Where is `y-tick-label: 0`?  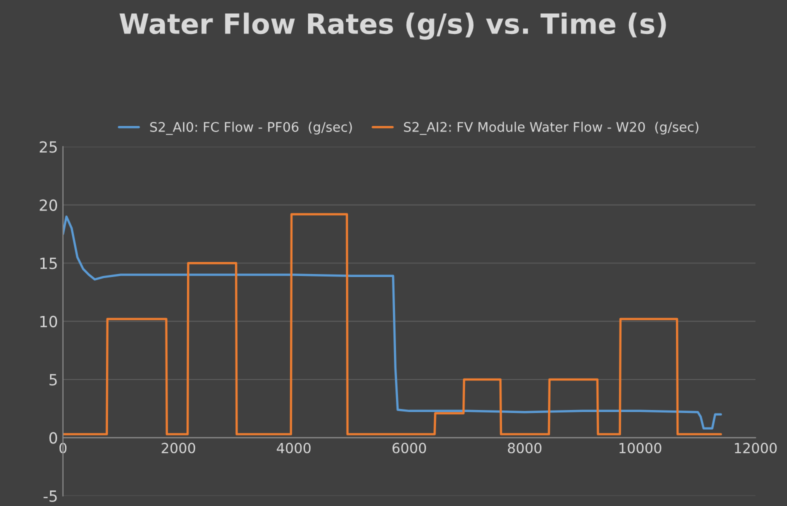 y-tick-label: 0 is located at coordinates (53, 438).